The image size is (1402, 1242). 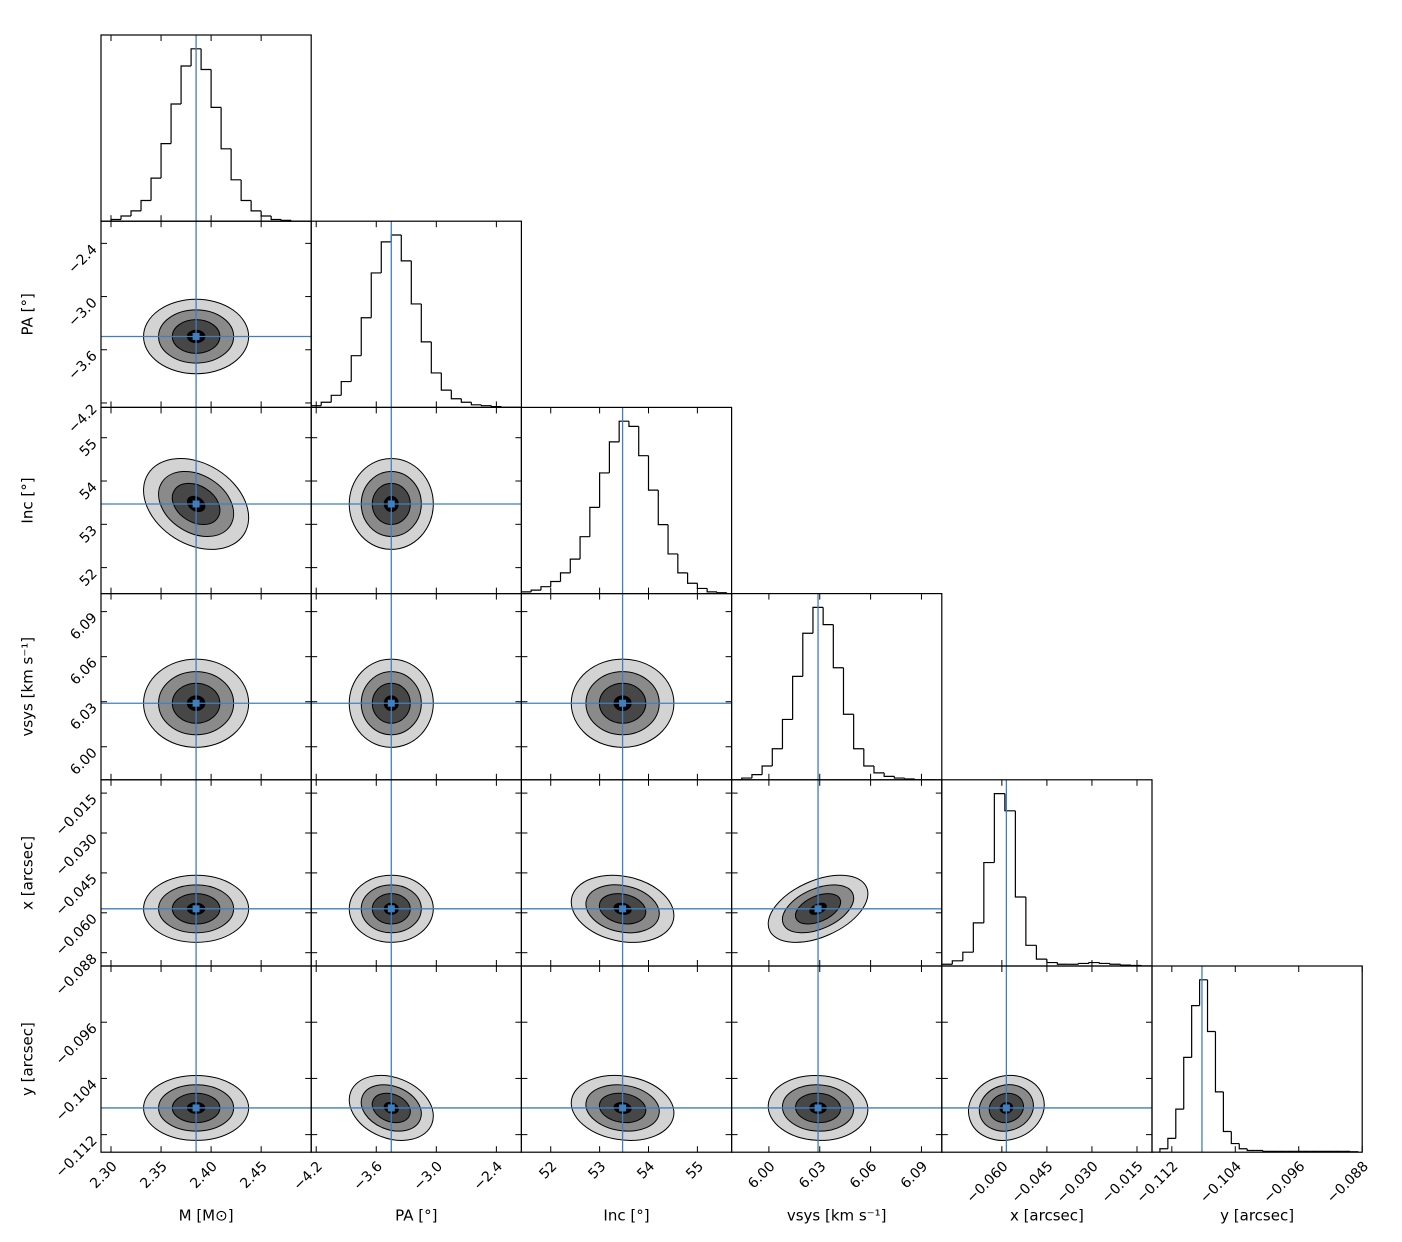 I want to click on x-tick-label: −0.104, so click(x=1221, y=1182).